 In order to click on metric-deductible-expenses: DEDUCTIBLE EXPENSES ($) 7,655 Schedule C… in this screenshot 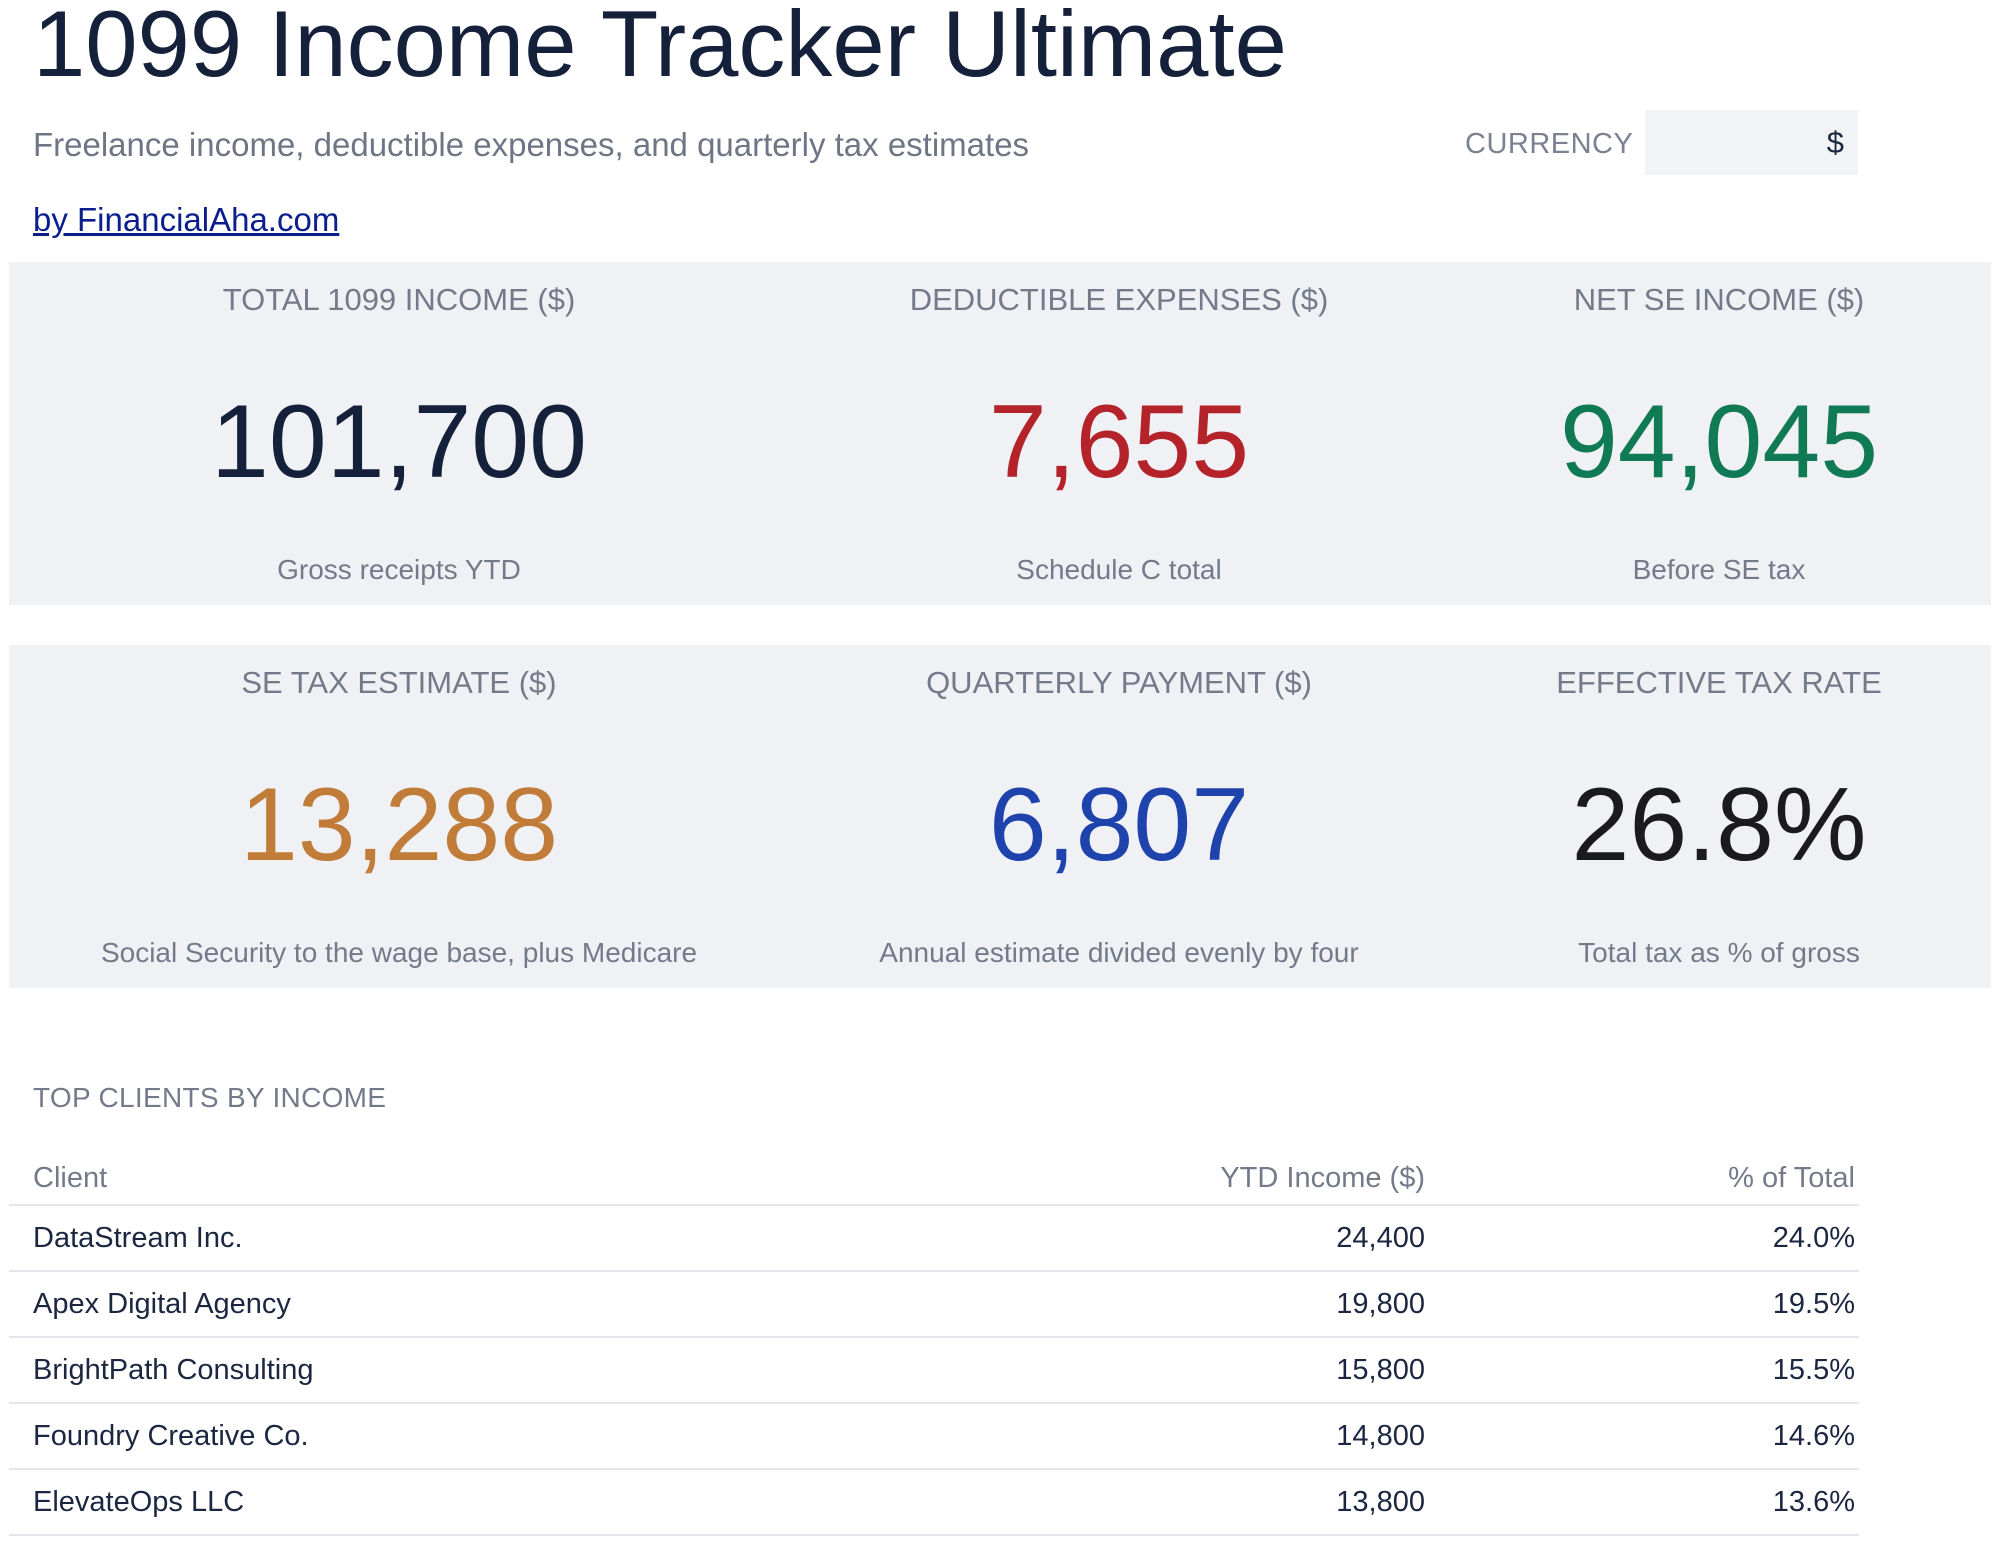, I will do `click(1119, 433)`.